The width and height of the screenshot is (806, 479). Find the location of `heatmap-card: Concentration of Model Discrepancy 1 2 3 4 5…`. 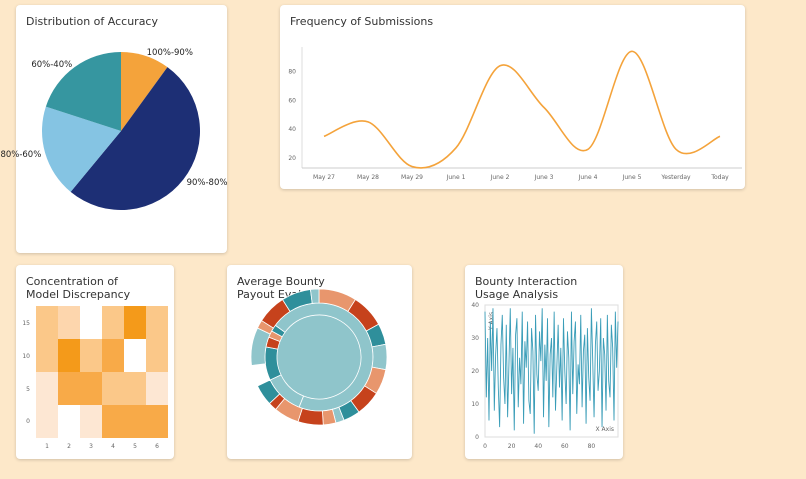

heatmap-card: Concentration of Model Discrepancy 1 2 3 4 5… is located at coordinates (95, 362).